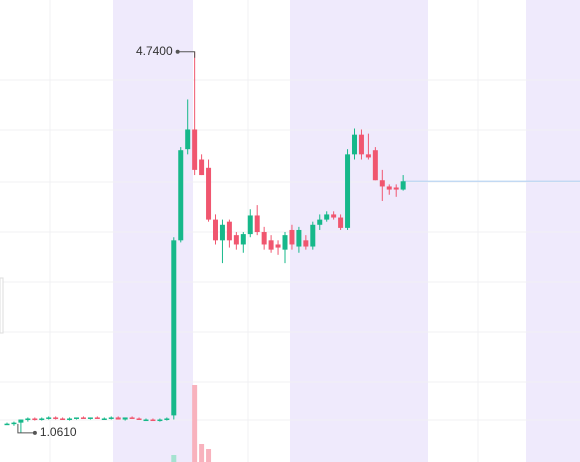 This screenshot has height=462, width=580. I want to click on annotation-label: 4.7400, so click(154, 51).